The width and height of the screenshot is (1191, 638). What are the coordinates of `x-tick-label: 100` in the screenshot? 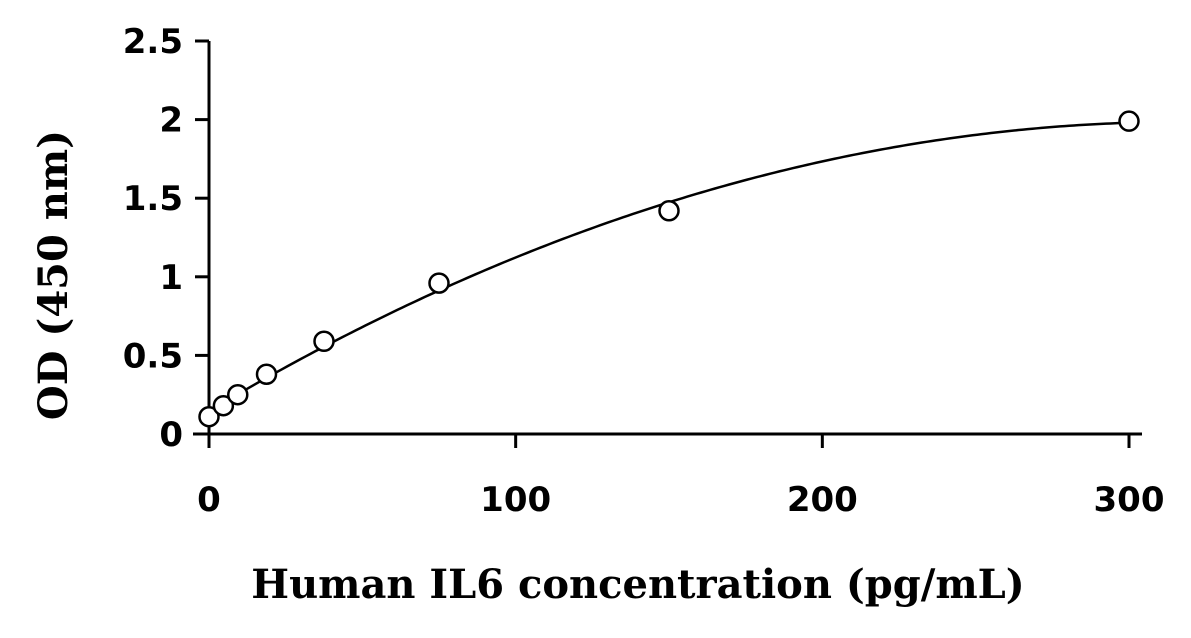 It's located at (515, 500).